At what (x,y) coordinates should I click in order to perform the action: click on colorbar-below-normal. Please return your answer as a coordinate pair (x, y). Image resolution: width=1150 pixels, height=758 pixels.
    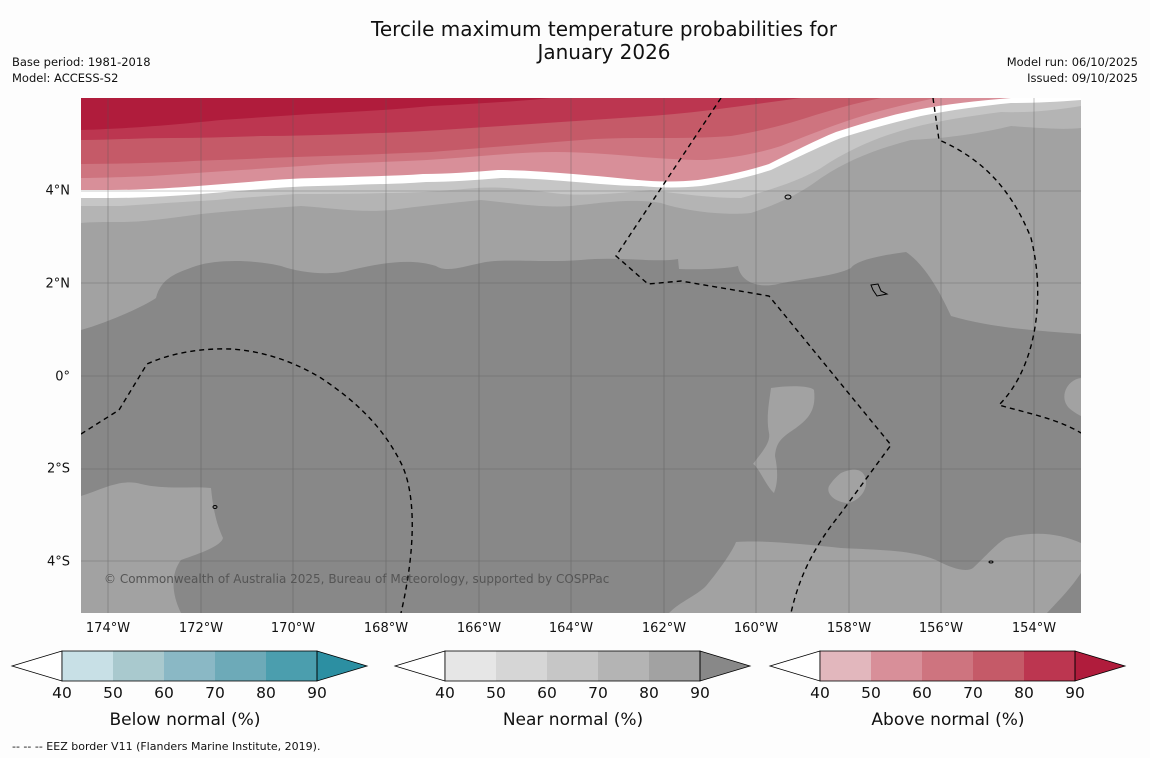
    Looking at the image, I should click on (189, 666).